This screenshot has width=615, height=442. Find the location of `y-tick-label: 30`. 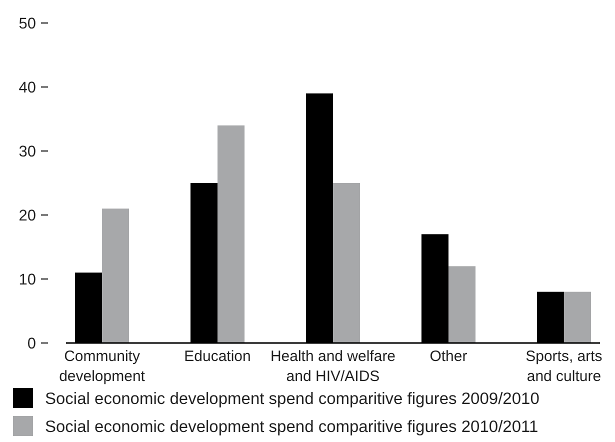

y-tick-label: 30 is located at coordinates (27, 151).